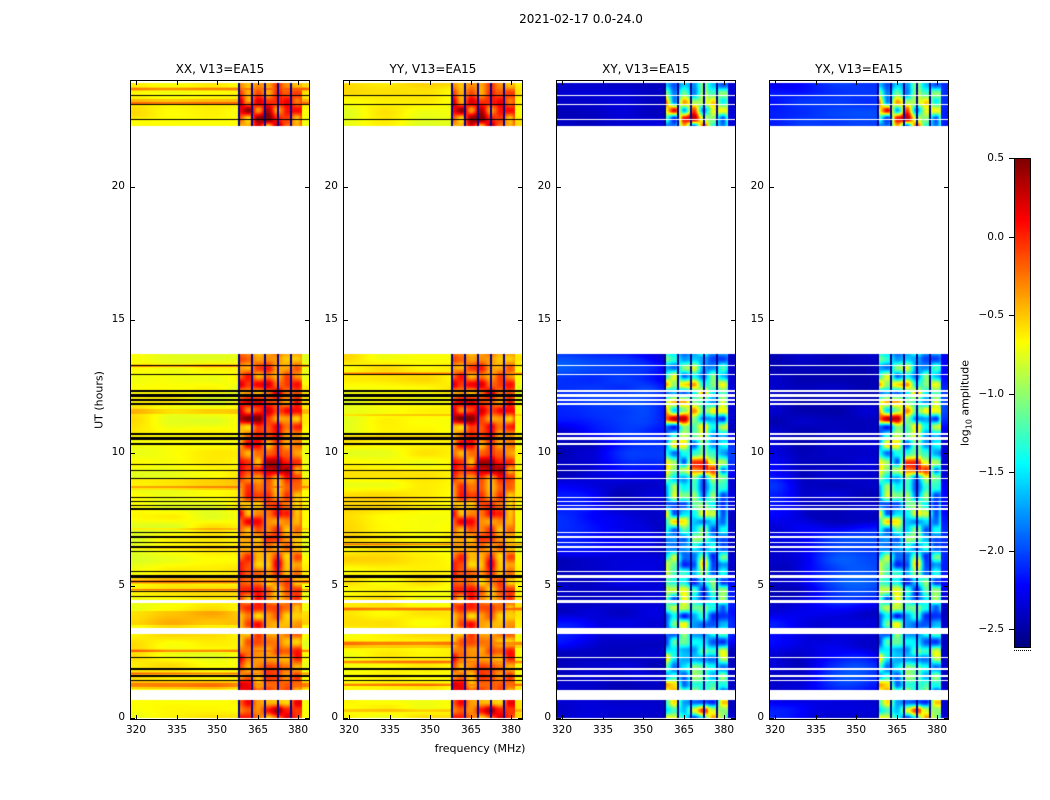 The image size is (1050, 800). Describe the element at coordinates (331, 186) in the screenshot. I see `y-tick-label: 20` at that location.